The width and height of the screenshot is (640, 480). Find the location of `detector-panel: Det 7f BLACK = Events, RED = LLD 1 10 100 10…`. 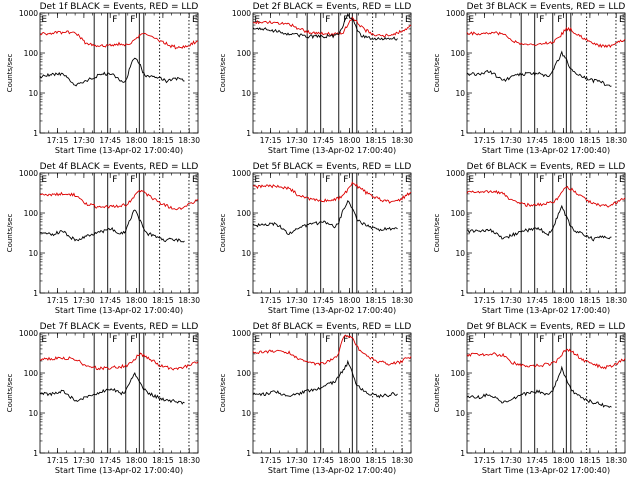

detector-panel: Det 7f BLACK = Events, RED = LLD 1 10 100 10… is located at coordinates (106, 400).